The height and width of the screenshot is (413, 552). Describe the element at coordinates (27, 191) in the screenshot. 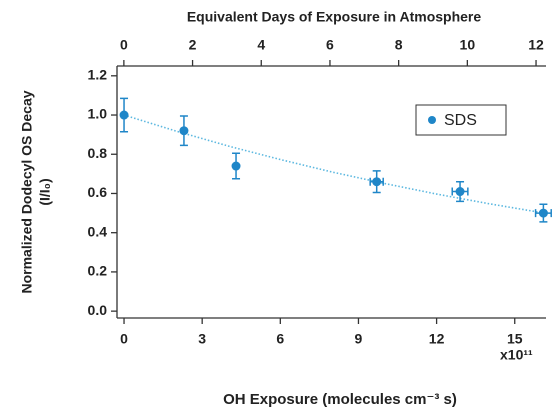

I see `y-axis-label: Normalized Dodecyl OS Decay` at that location.